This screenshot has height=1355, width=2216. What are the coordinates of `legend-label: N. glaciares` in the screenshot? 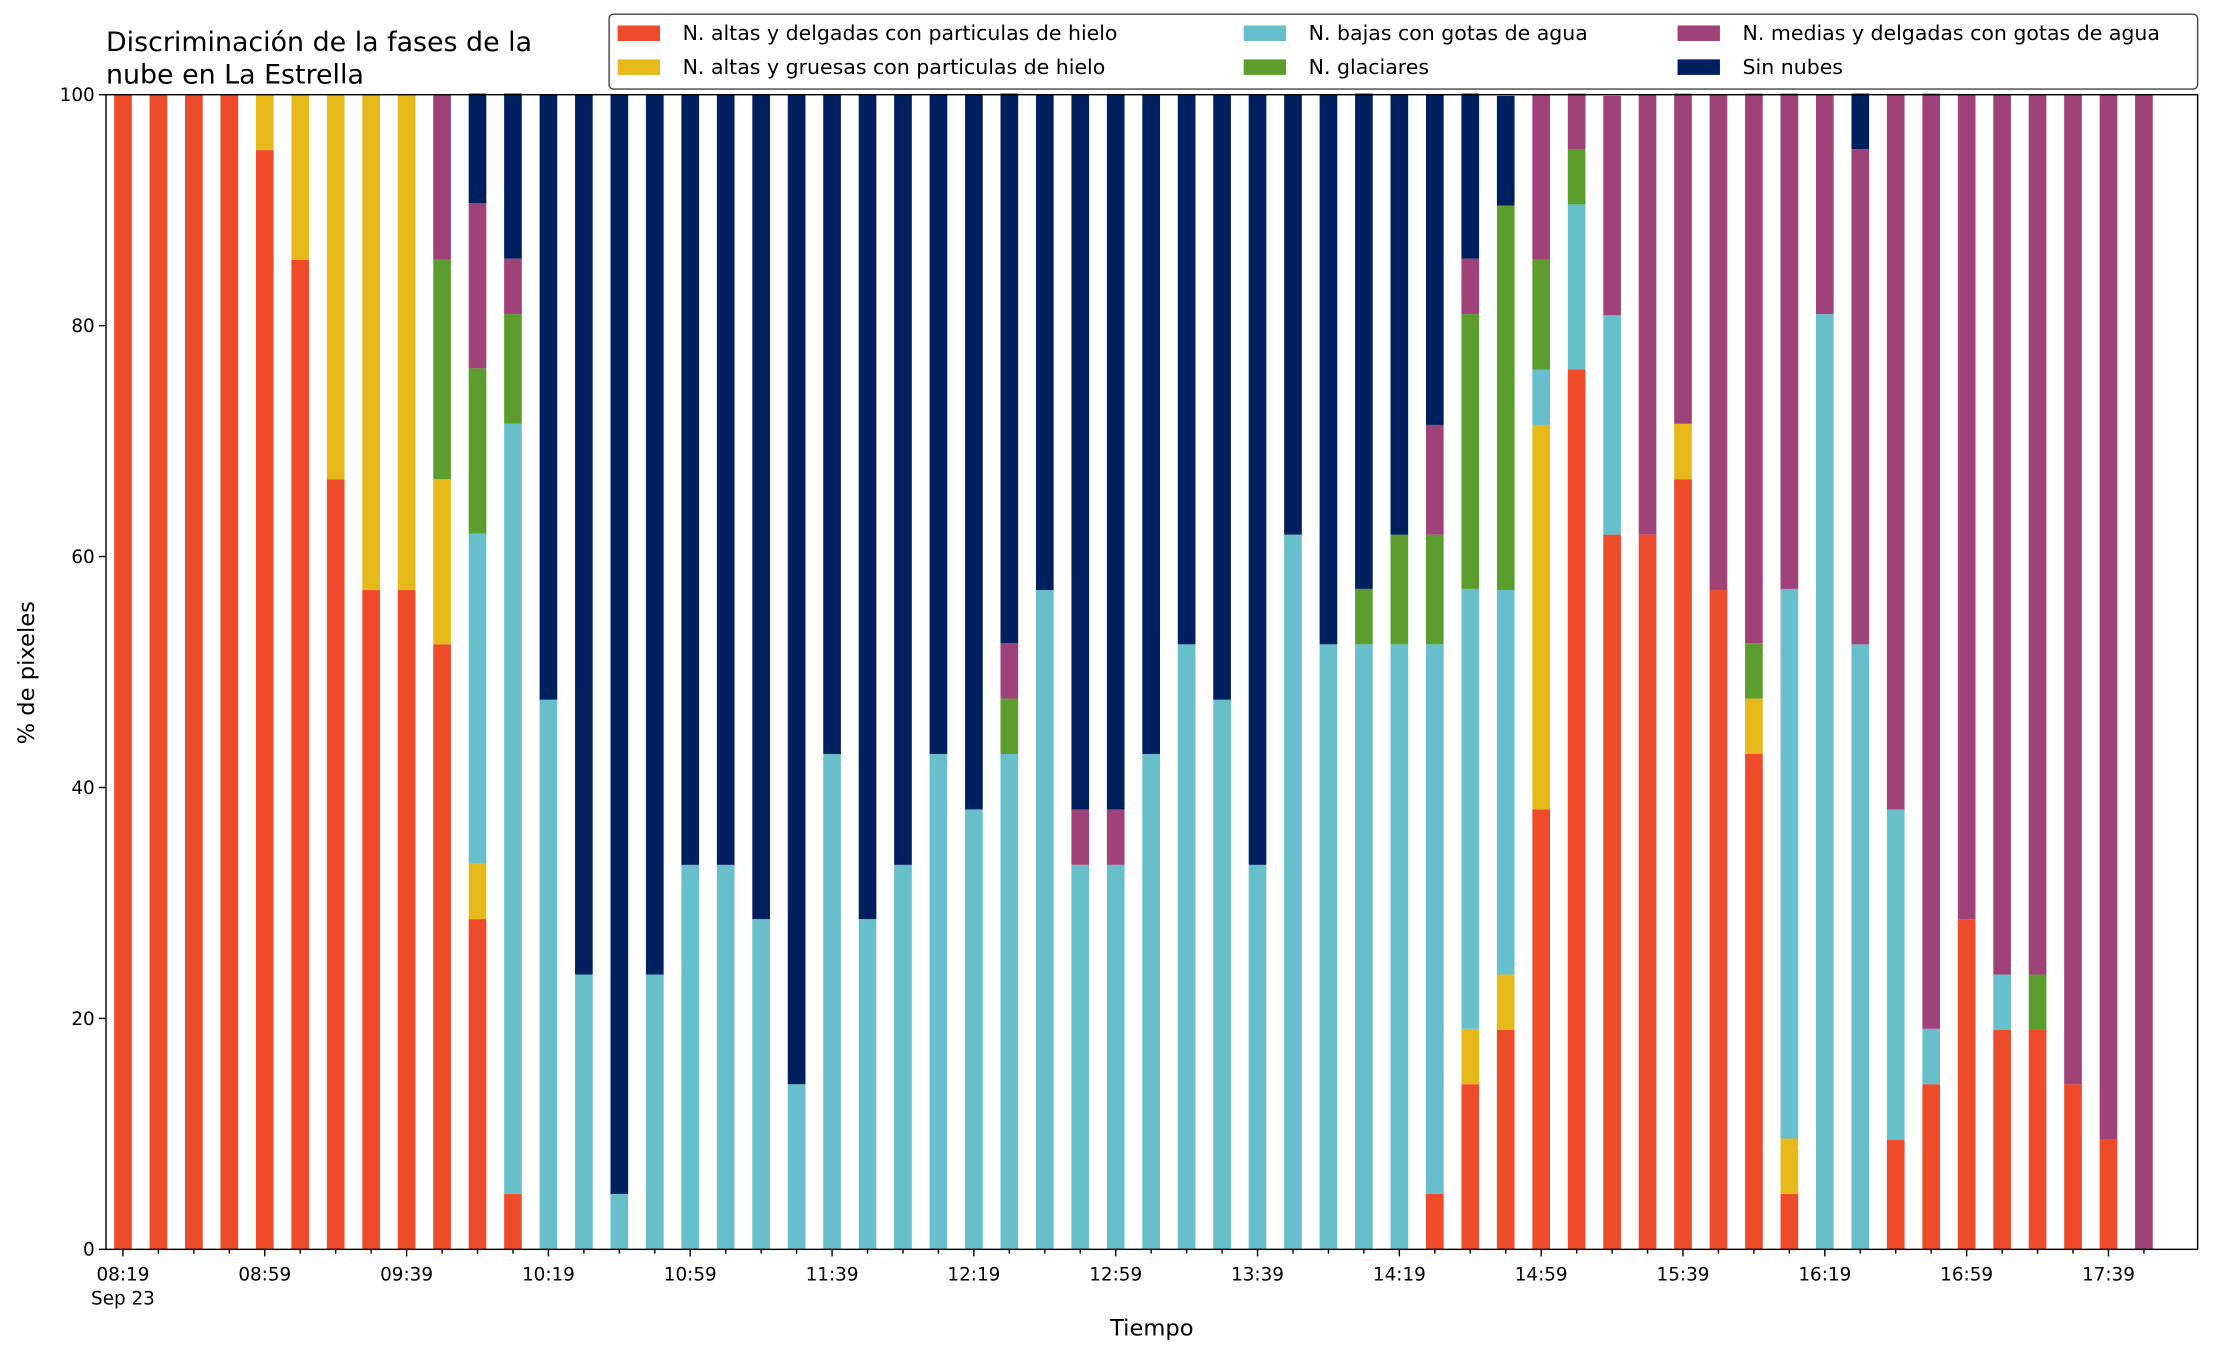 It's located at (1369, 67).